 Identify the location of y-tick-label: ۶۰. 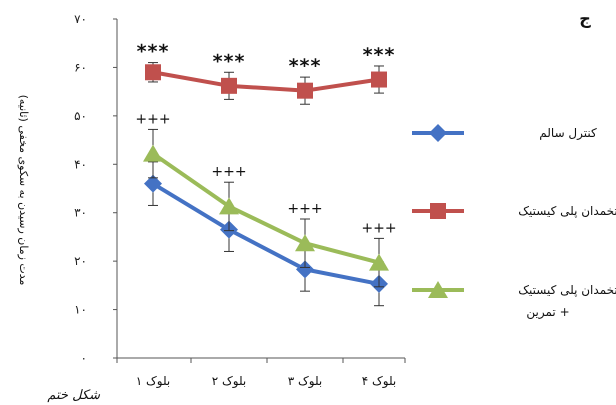
(80, 67).